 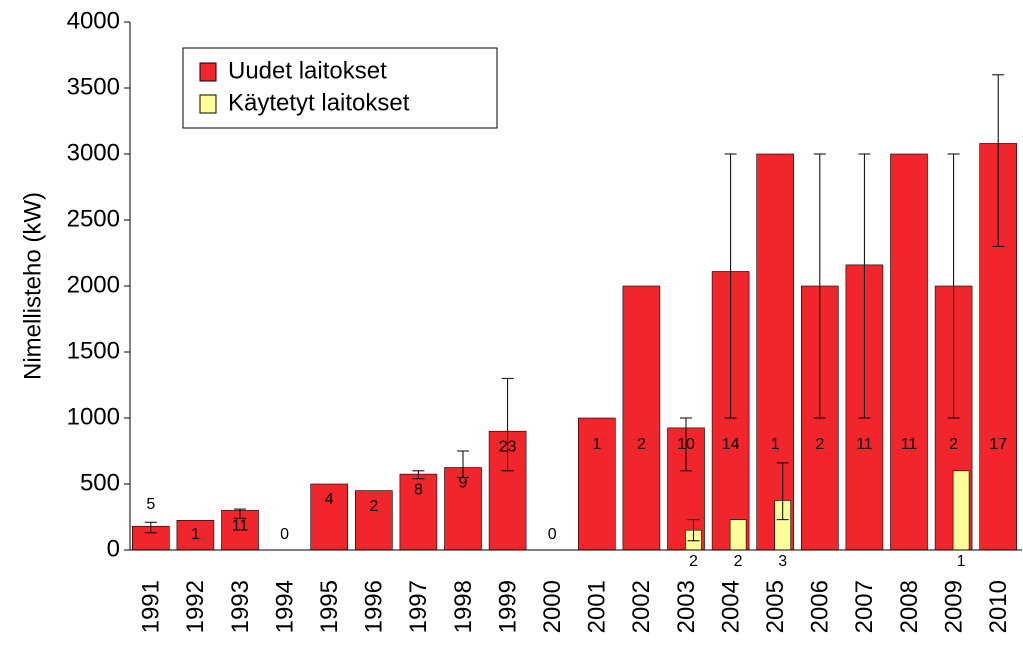 I want to click on x-tick-label: 2004, so click(x=730, y=606).